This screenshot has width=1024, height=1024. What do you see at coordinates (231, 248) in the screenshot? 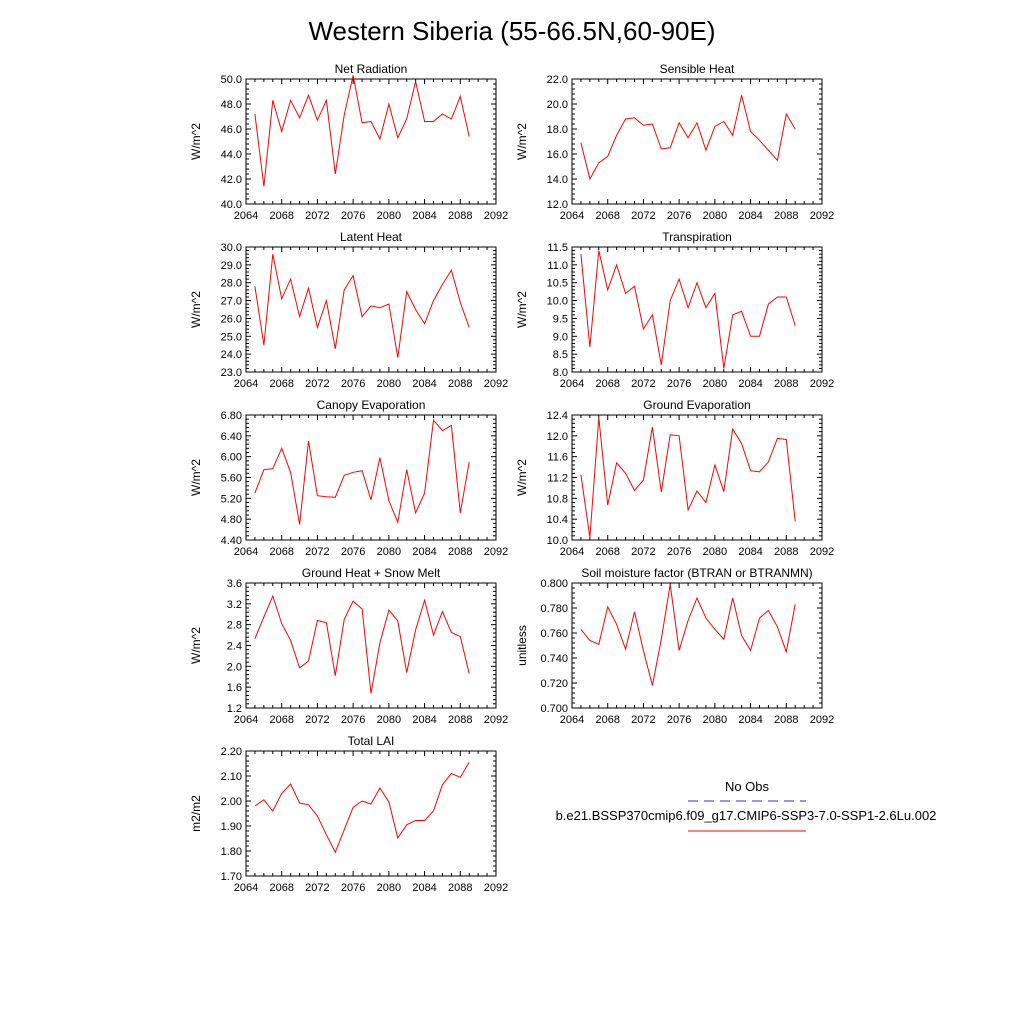
I see `y-tick-label: 30.0` at bounding box center [231, 248].